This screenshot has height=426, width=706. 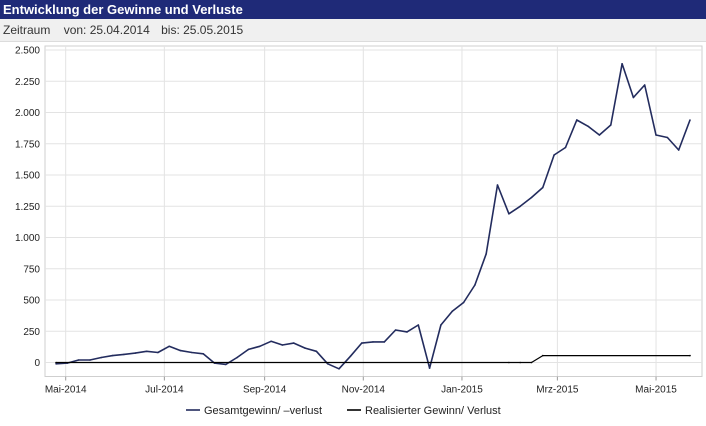 What do you see at coordinates (27, 51) in the screenshot?
I see `y-tick-label: 2.500` at bounding box center [27, 51].